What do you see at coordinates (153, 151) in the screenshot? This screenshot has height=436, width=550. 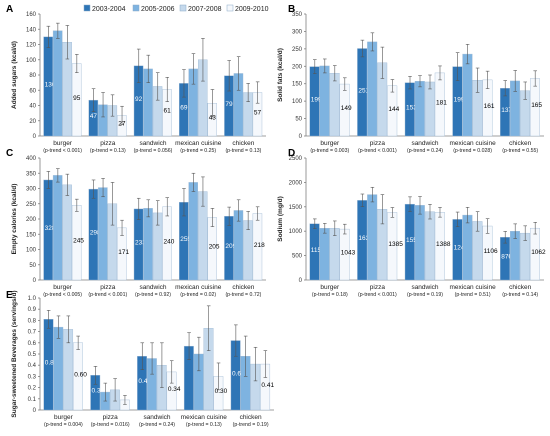 I see `panel-a-trend-label: (p-trend = 0.056)` at bounding box center [153, 151].